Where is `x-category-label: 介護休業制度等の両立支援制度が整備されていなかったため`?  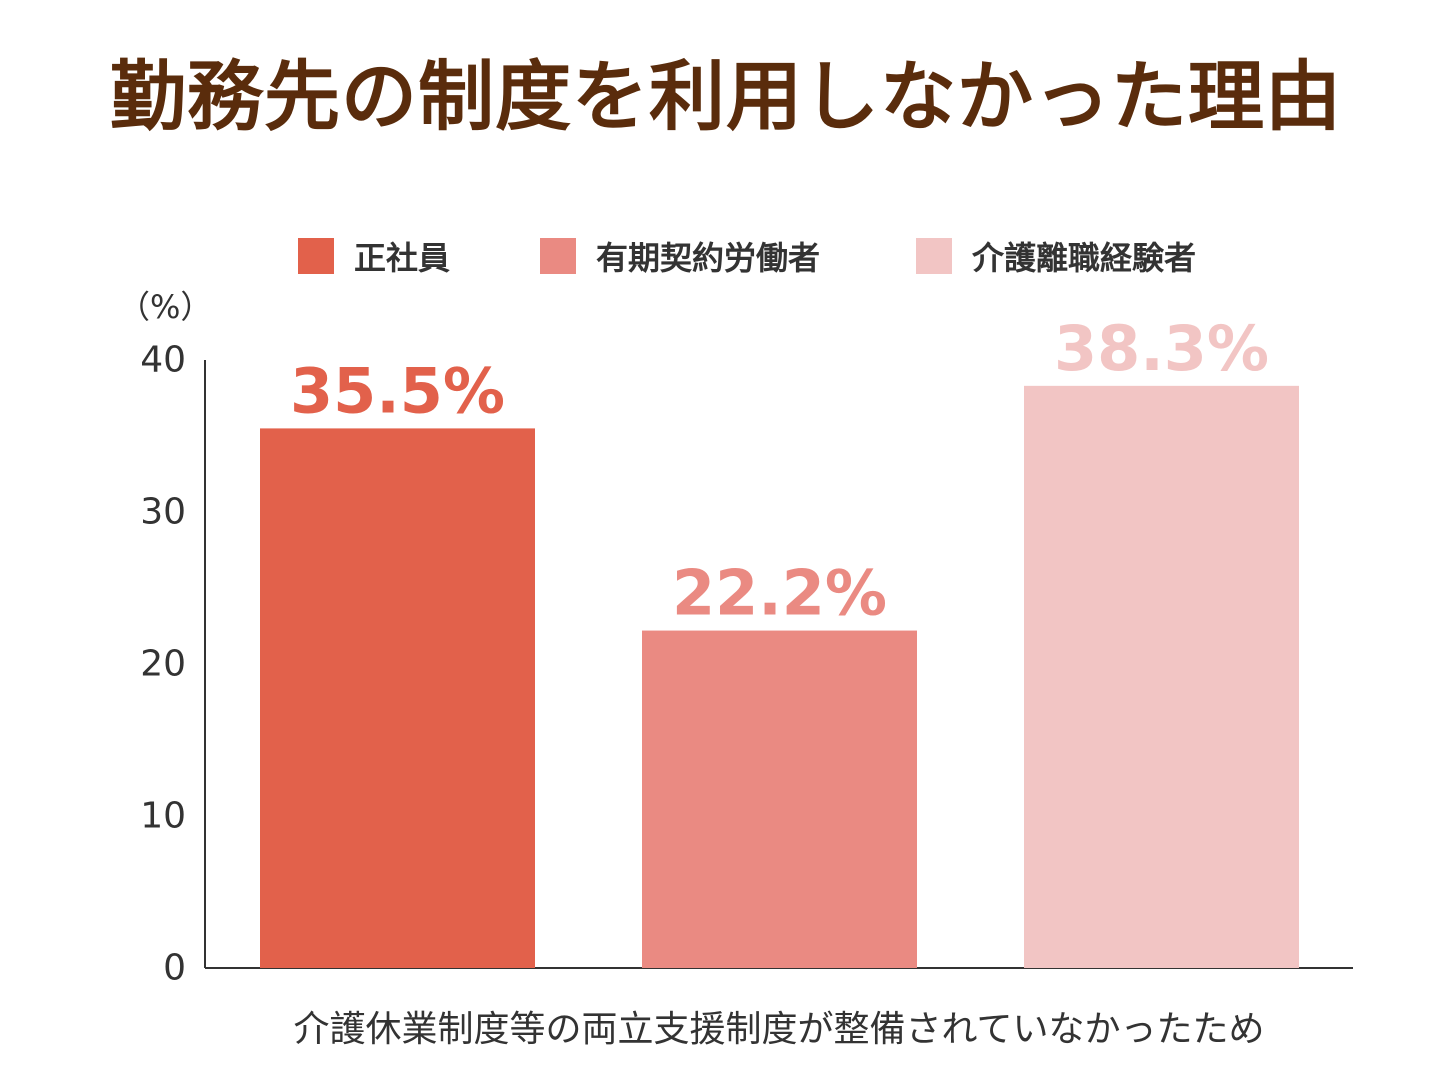 x-category-label: 介護休業制度等の両立支援制度が整備されていなかったため is located at coordinates (779, 1029).